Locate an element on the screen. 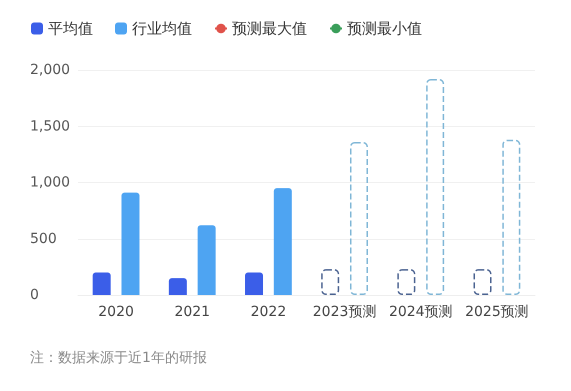 The height and width of the screenshot is (391, 571). y-tick-label: 1,500 is located at coordinates (50, 126).